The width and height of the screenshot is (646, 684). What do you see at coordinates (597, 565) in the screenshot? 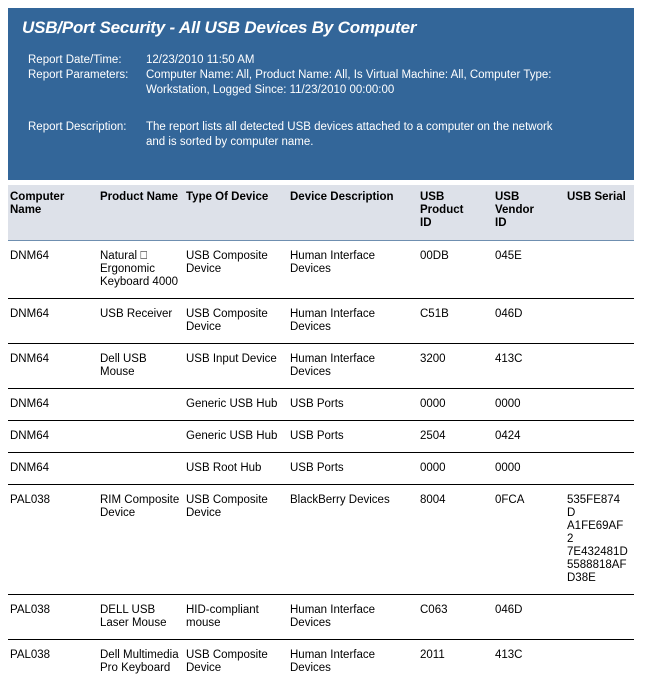
I see `serial-line: 5588818AF` at bounding box center [597, 565].